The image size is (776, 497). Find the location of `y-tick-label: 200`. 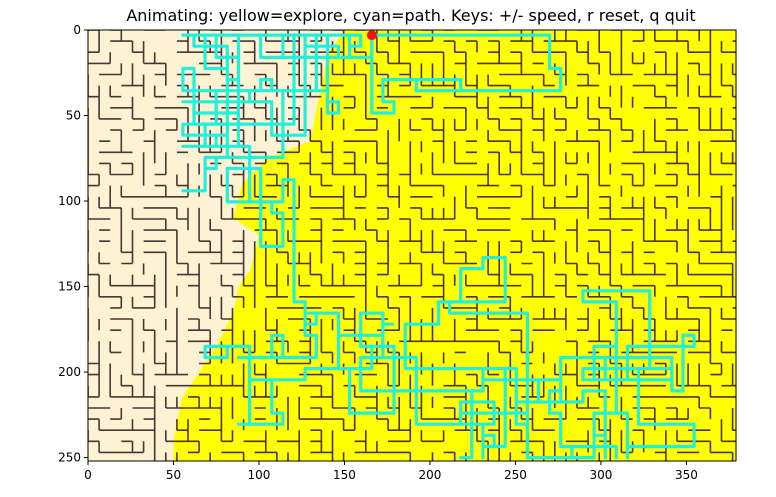

y-tick-label: 200 is located at coordinates (69, 372).